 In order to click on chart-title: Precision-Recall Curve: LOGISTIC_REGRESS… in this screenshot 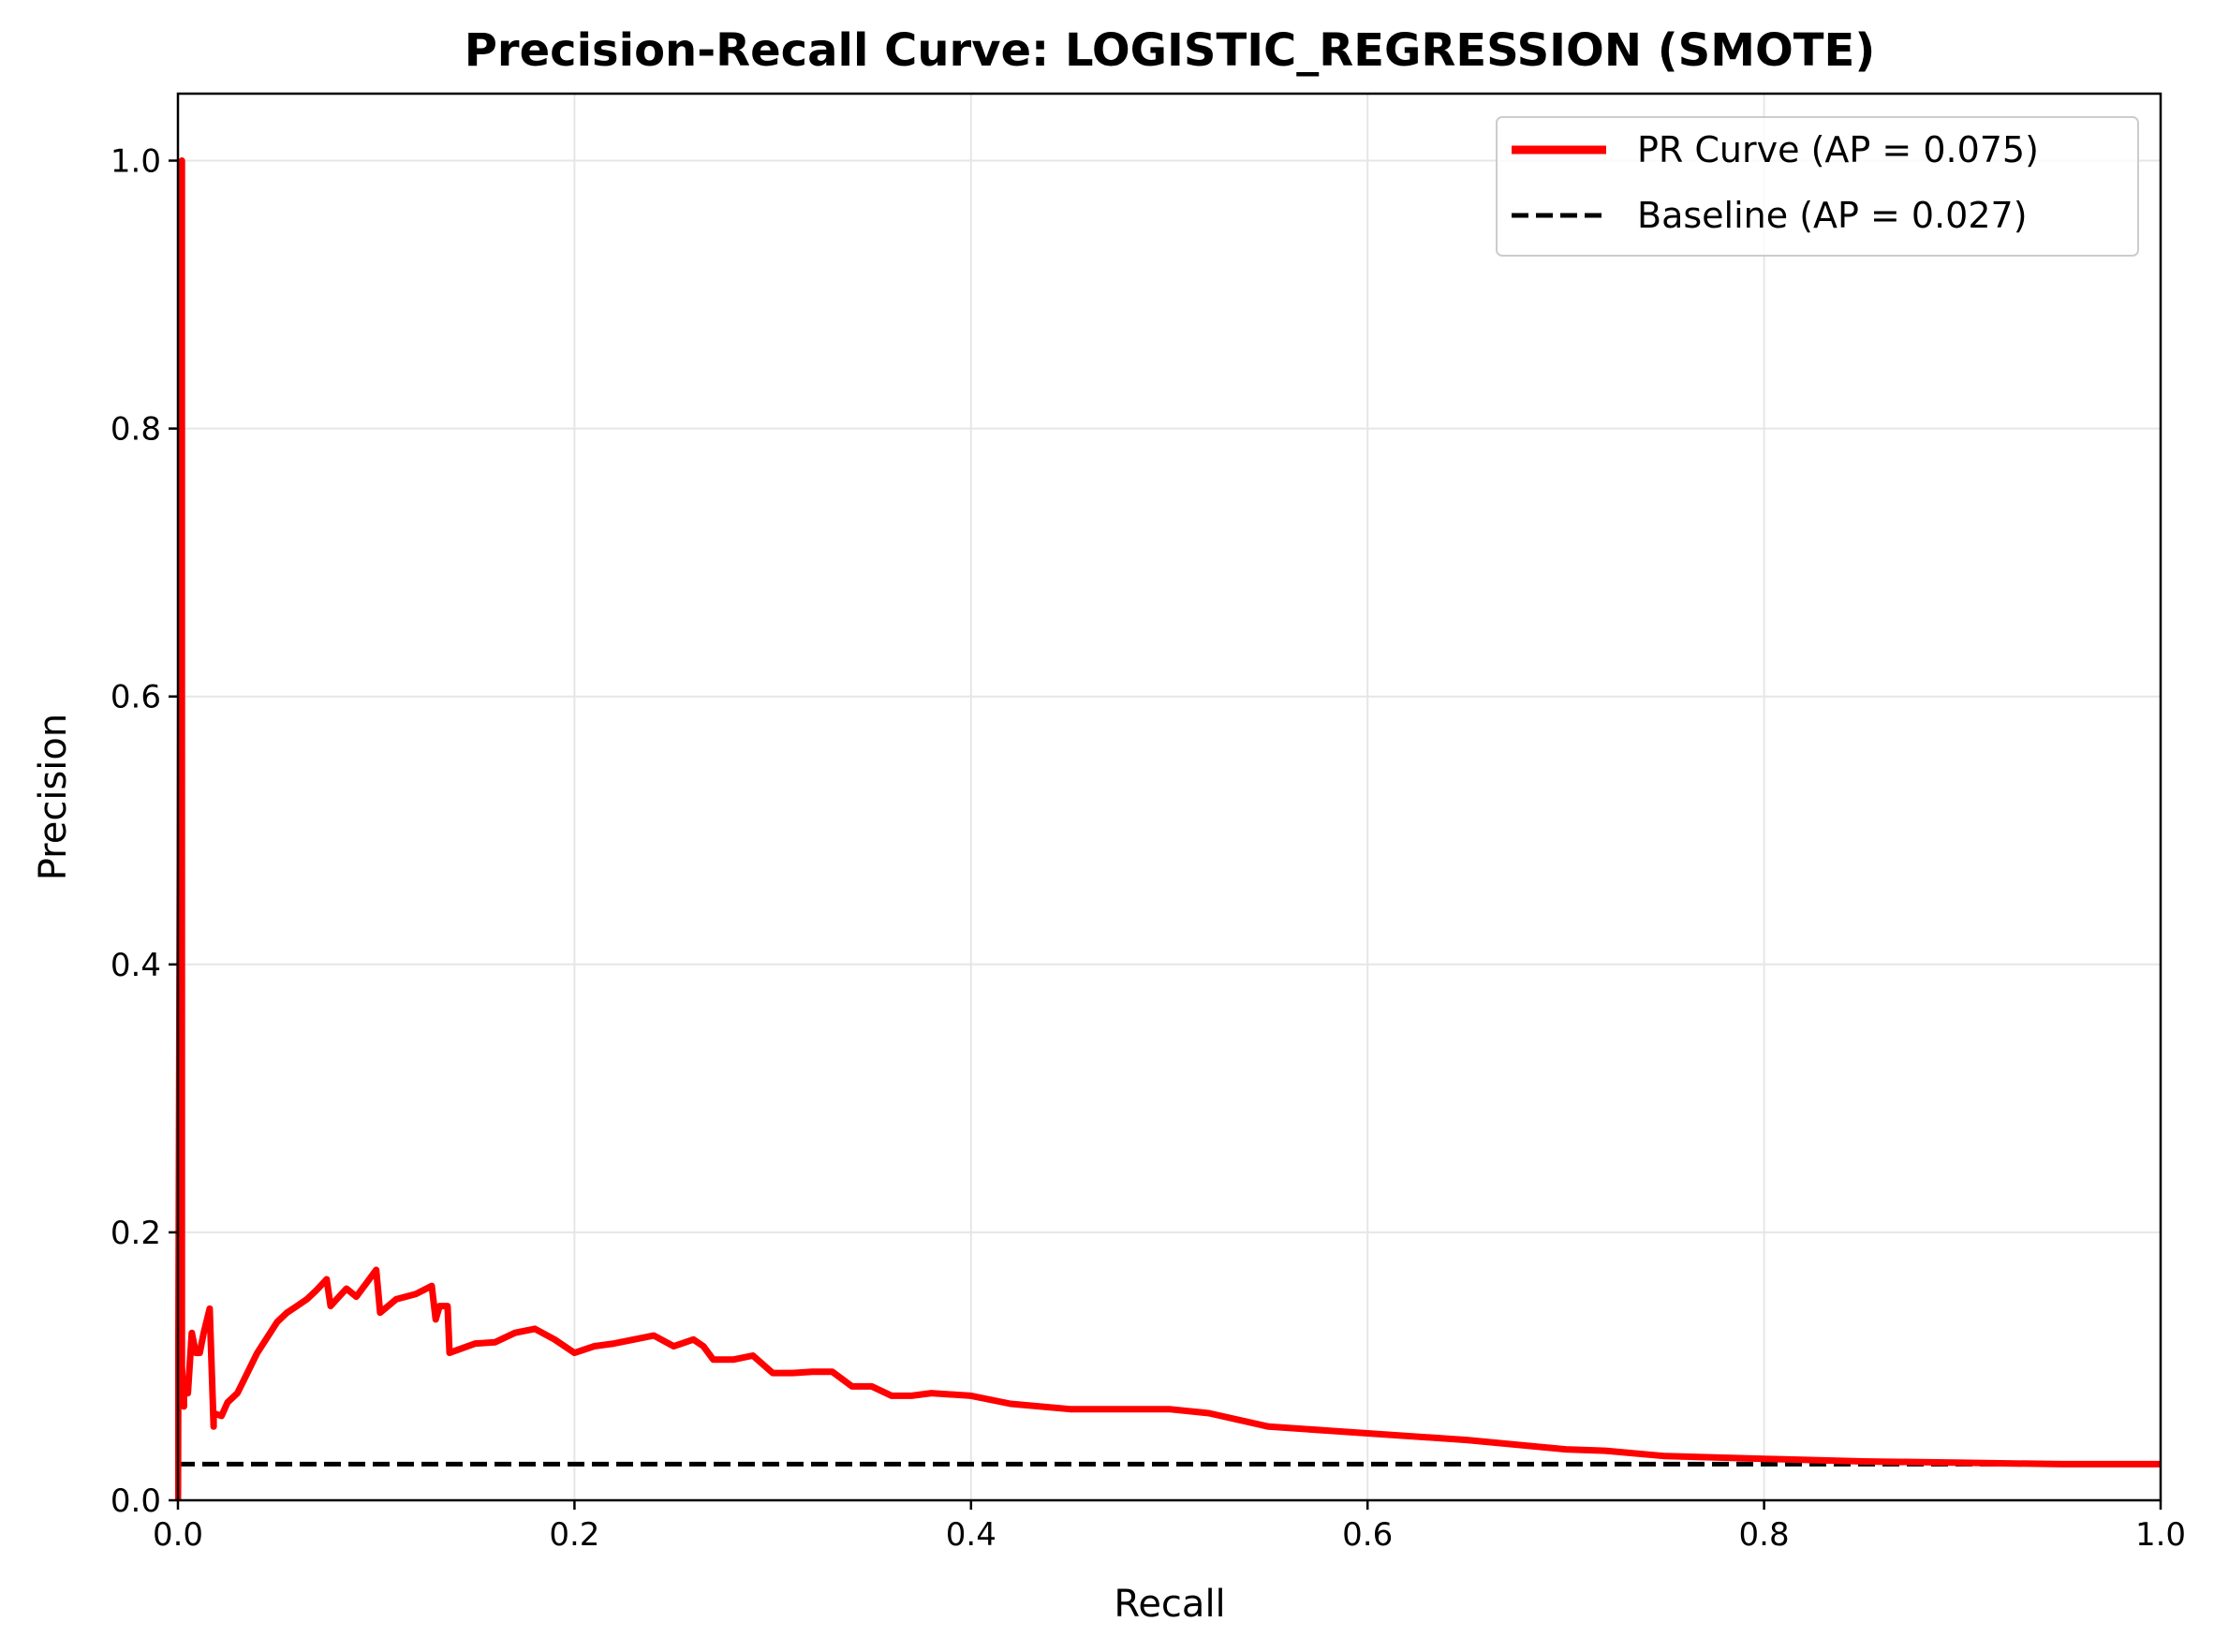, I will do `click(1170, 50)`.